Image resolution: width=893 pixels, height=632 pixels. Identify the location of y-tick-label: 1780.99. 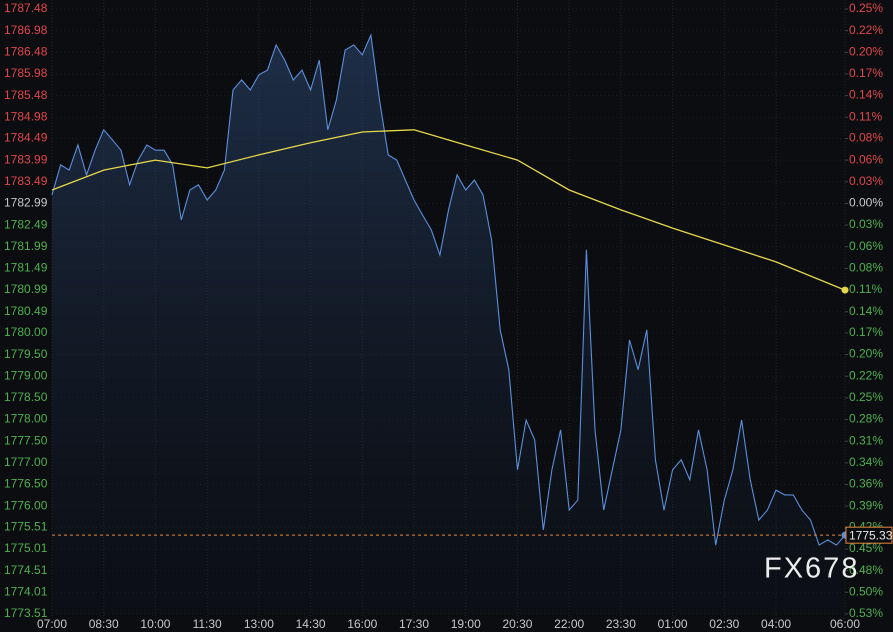
(26, 289).